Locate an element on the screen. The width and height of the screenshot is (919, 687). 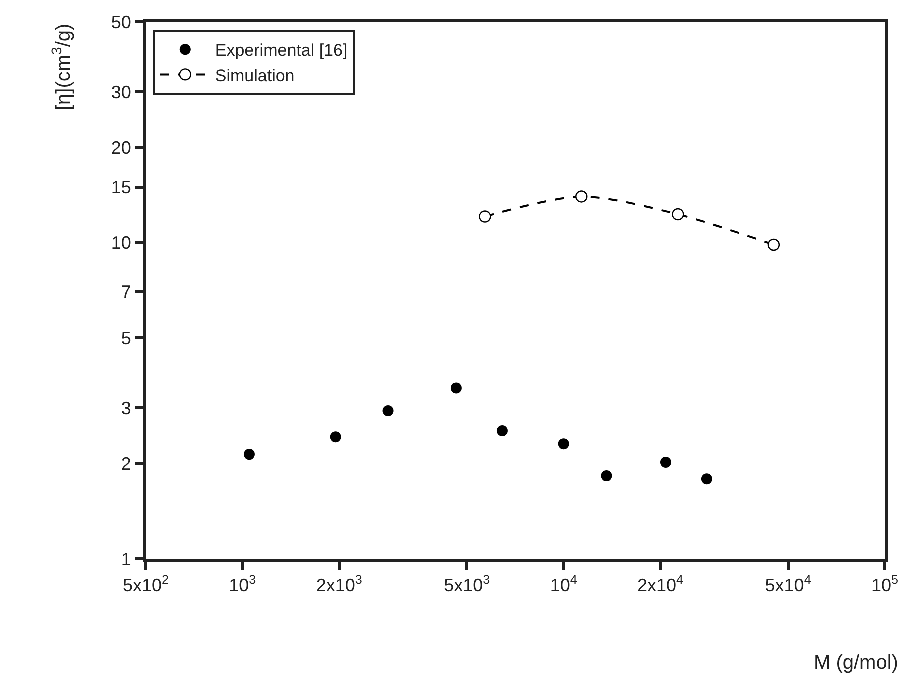
x-tick-label: 2x10$^{4}$ is located at coordinates (660, 584).